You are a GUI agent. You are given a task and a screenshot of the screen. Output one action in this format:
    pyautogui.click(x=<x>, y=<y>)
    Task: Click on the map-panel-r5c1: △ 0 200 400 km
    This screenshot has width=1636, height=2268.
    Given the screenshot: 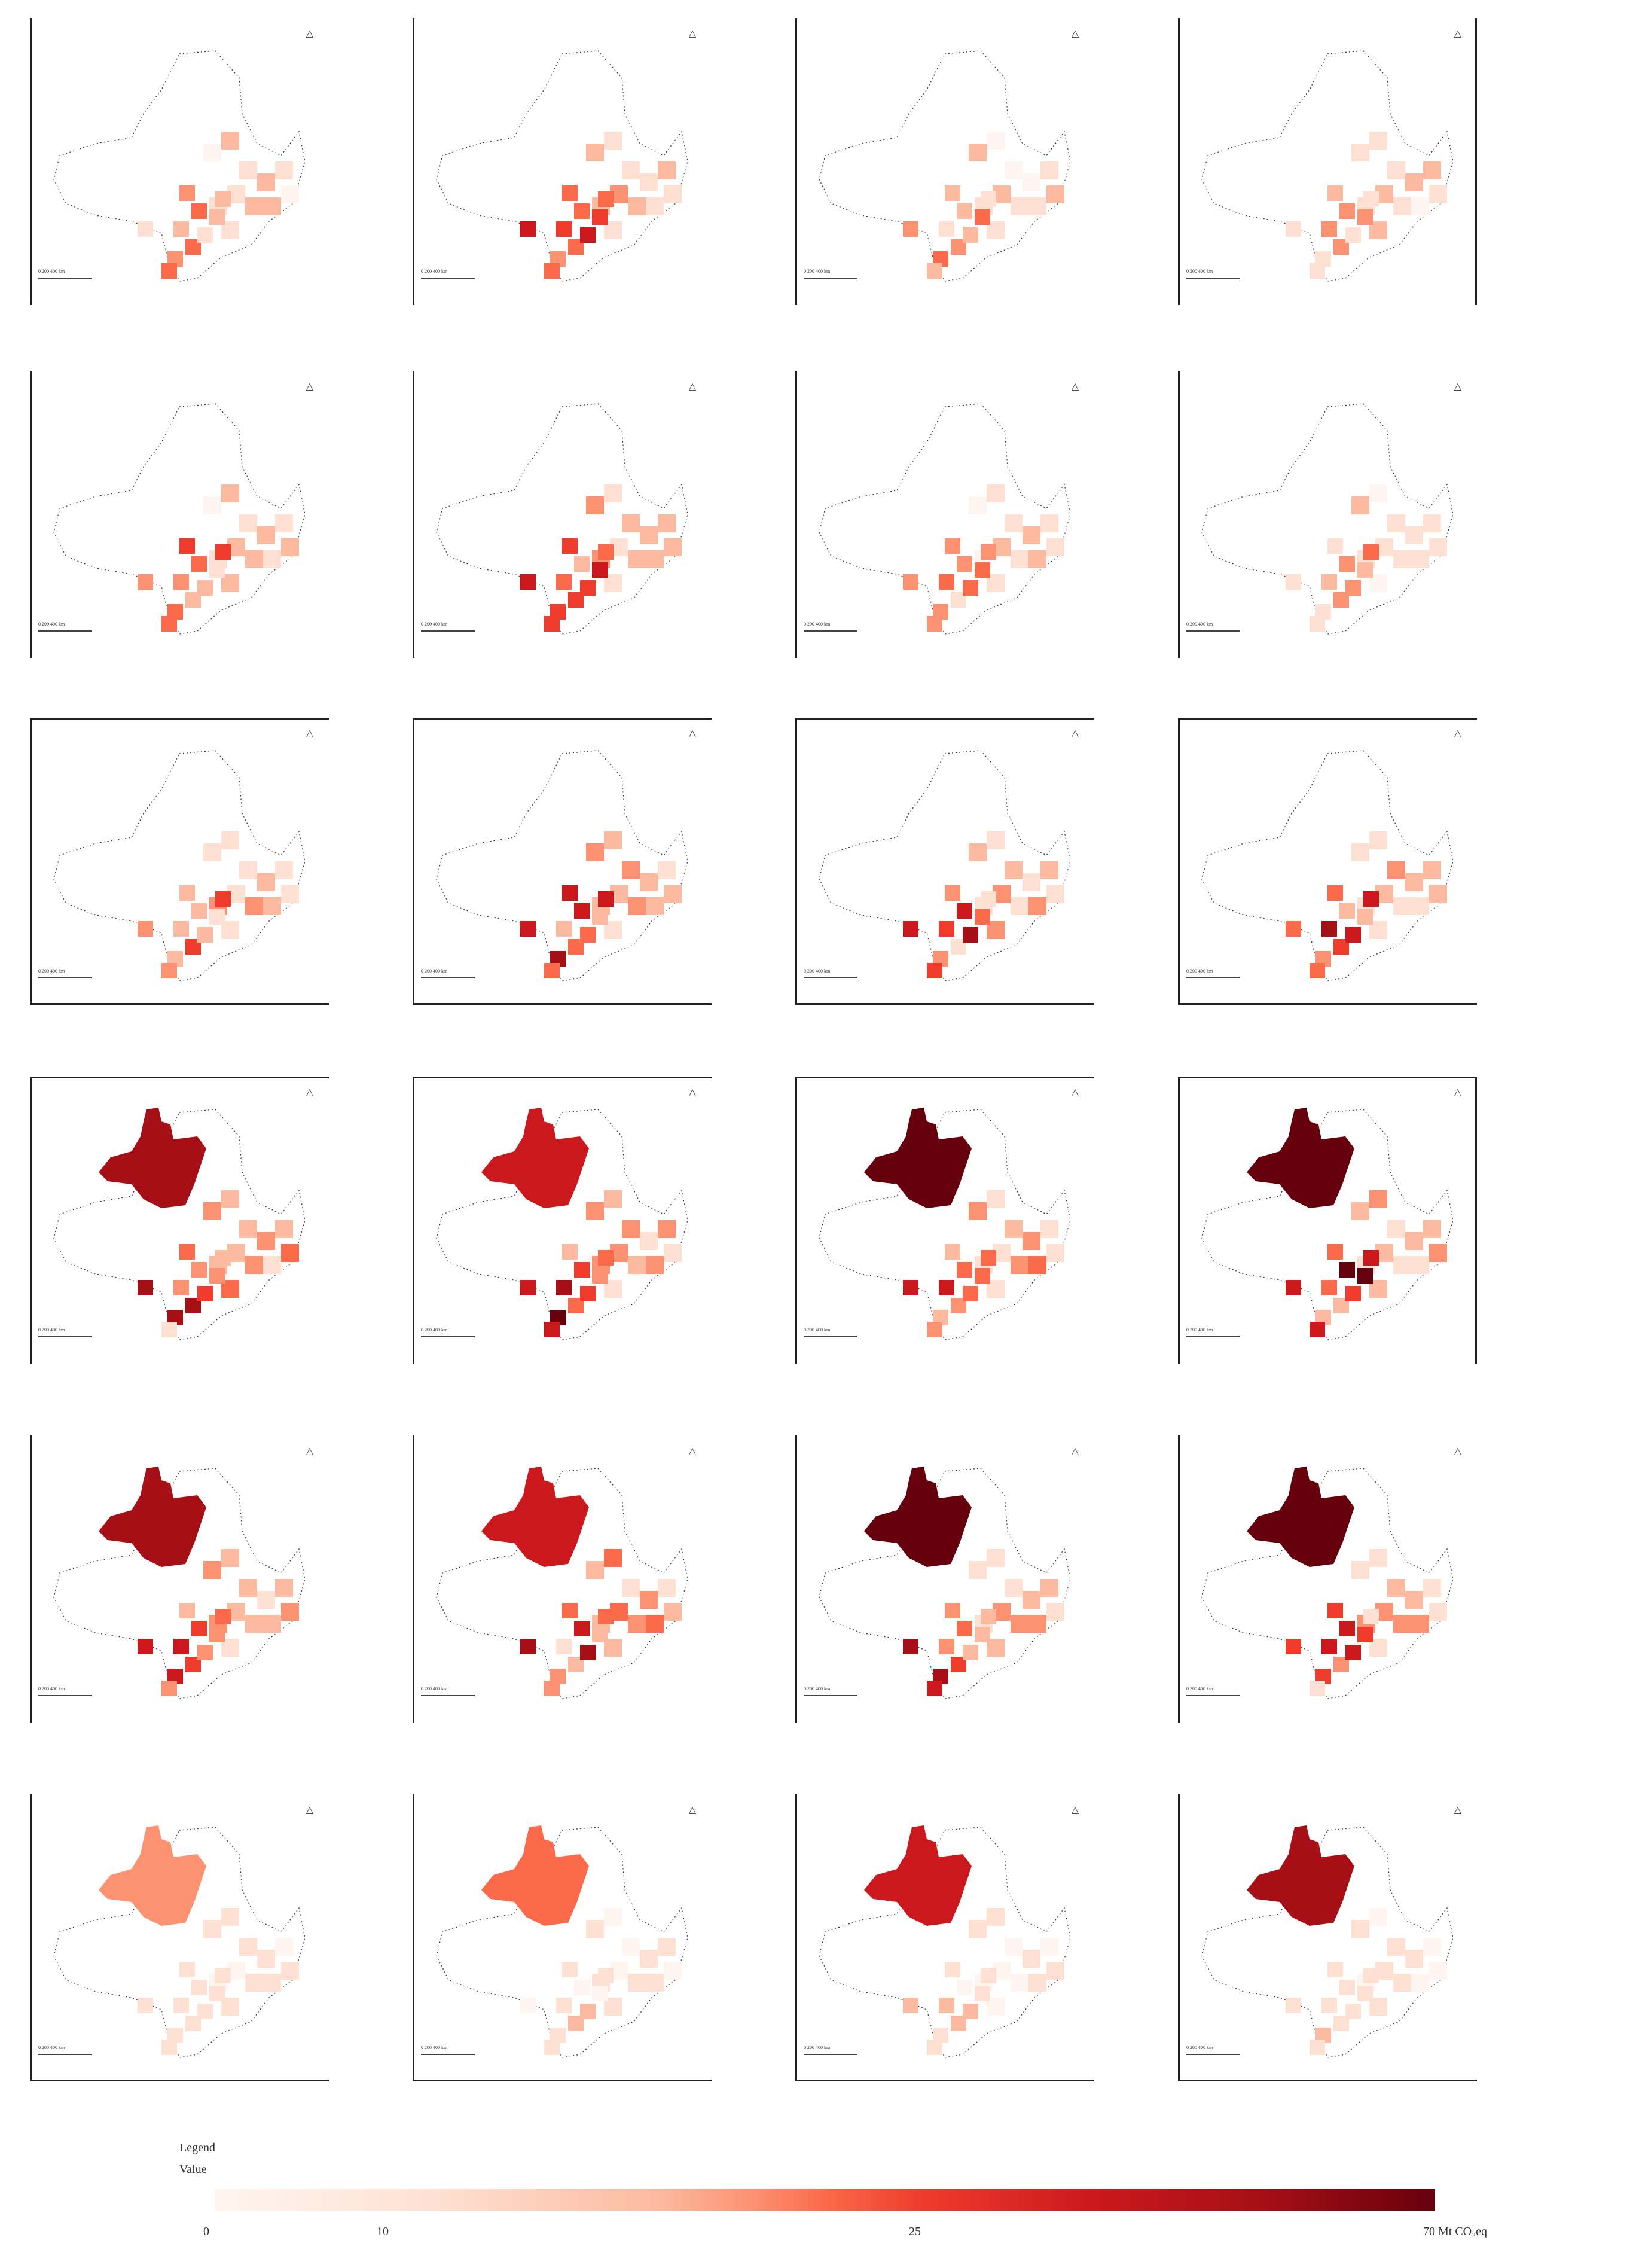 What is the action you would take?
    pyautogui.click(x=179, y=1579)
    